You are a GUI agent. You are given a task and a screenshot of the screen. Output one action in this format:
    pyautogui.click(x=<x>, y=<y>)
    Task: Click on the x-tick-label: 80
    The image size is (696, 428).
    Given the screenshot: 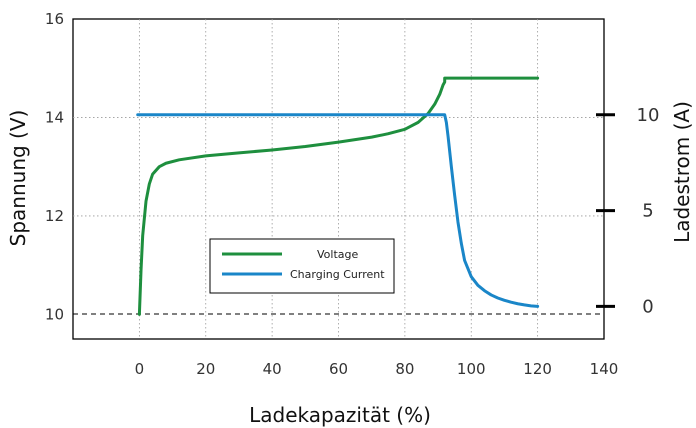 What is the action you would take?
    pyautogui.click(x=404, y=369)
    